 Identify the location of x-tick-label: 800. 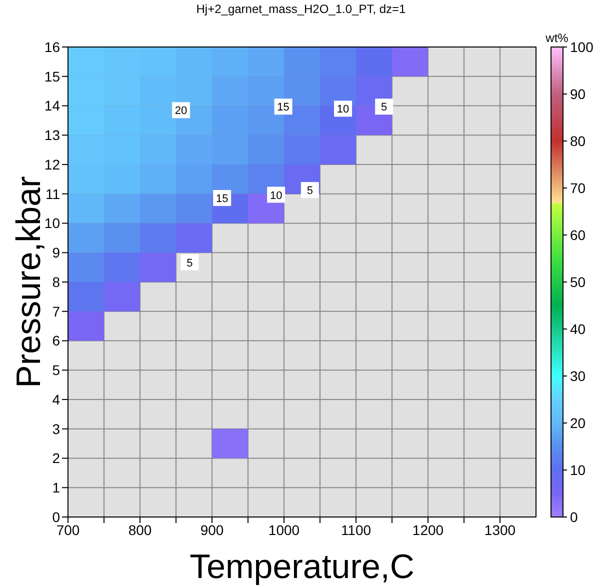
(140, 530).